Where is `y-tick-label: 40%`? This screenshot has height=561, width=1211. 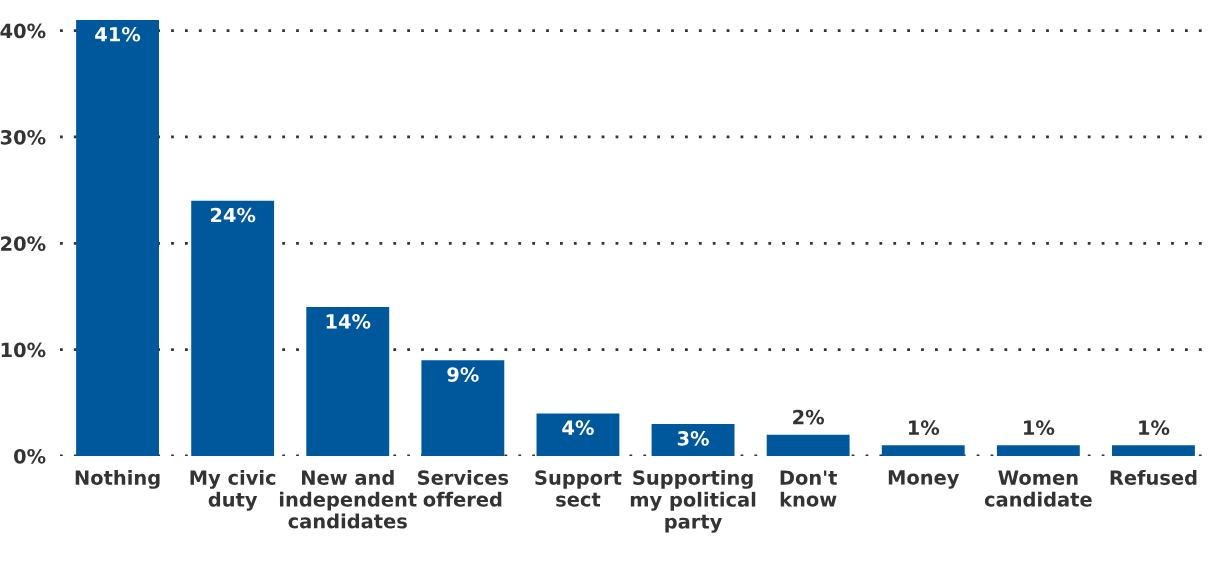
y-tick-label: 40% is located at coordinates (23, 31).